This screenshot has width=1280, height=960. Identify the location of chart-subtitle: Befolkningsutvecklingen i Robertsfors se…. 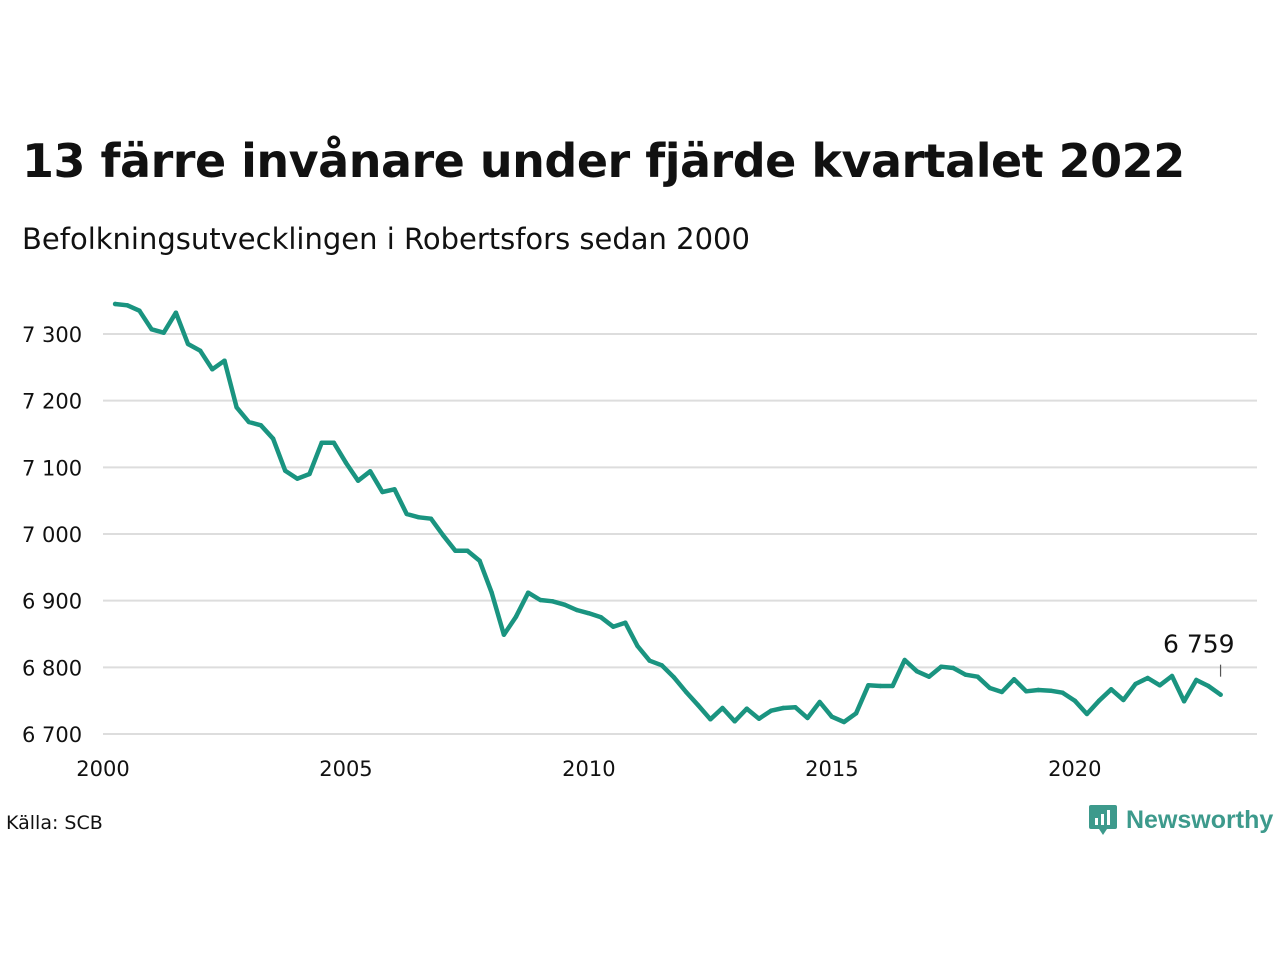
(386, 239).